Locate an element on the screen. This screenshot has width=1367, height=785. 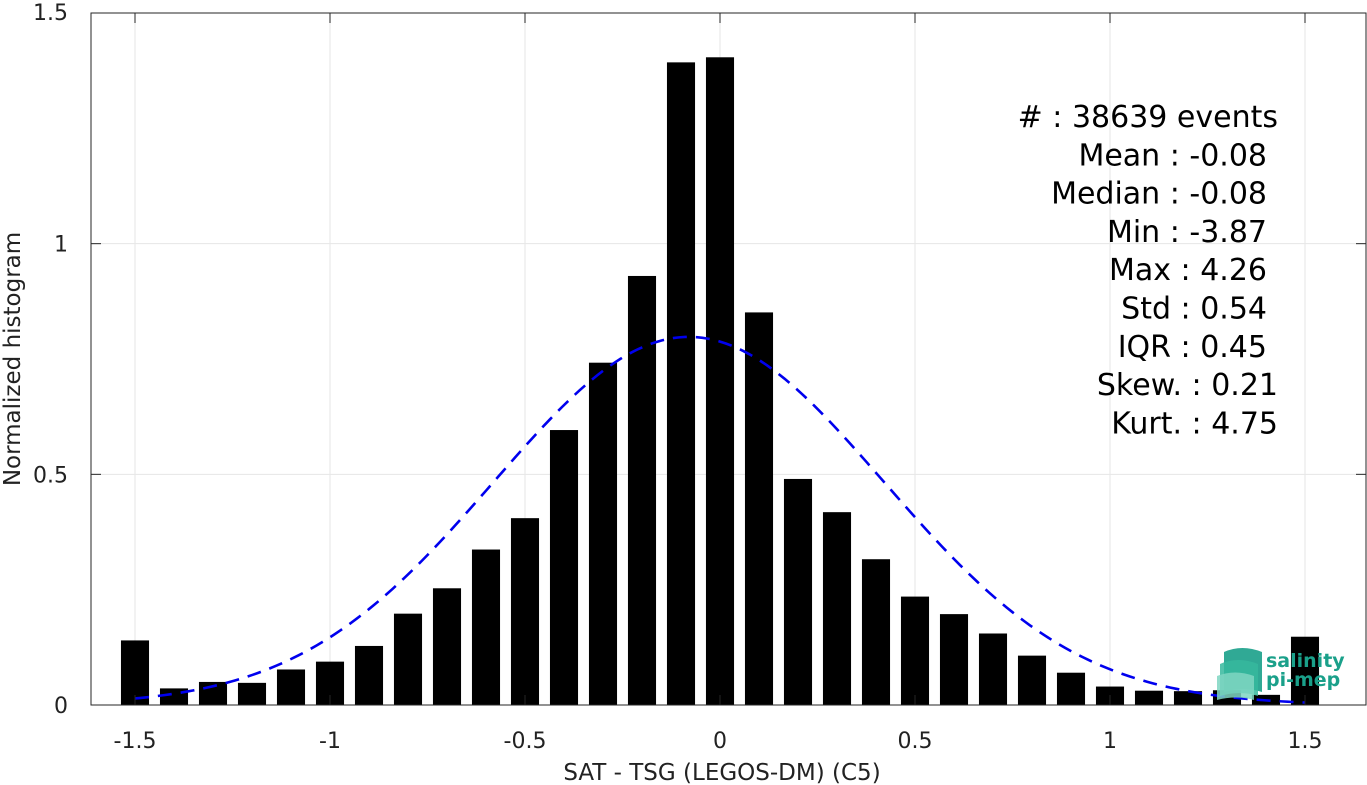
stat-line: Kurt. : 4.75 is located at coordinates (1194, 423).